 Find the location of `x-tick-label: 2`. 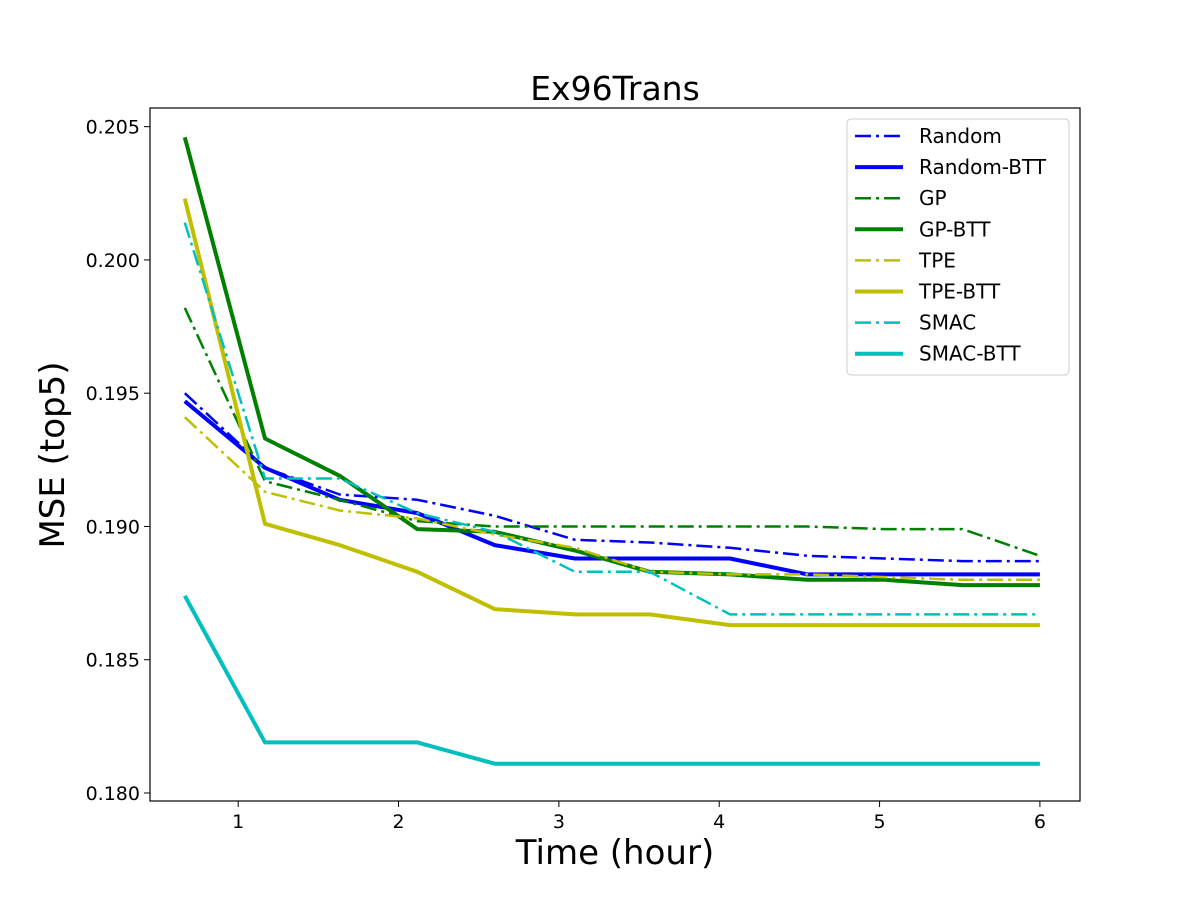

x-tick-label: 2 is located at coordinates (398, 822).